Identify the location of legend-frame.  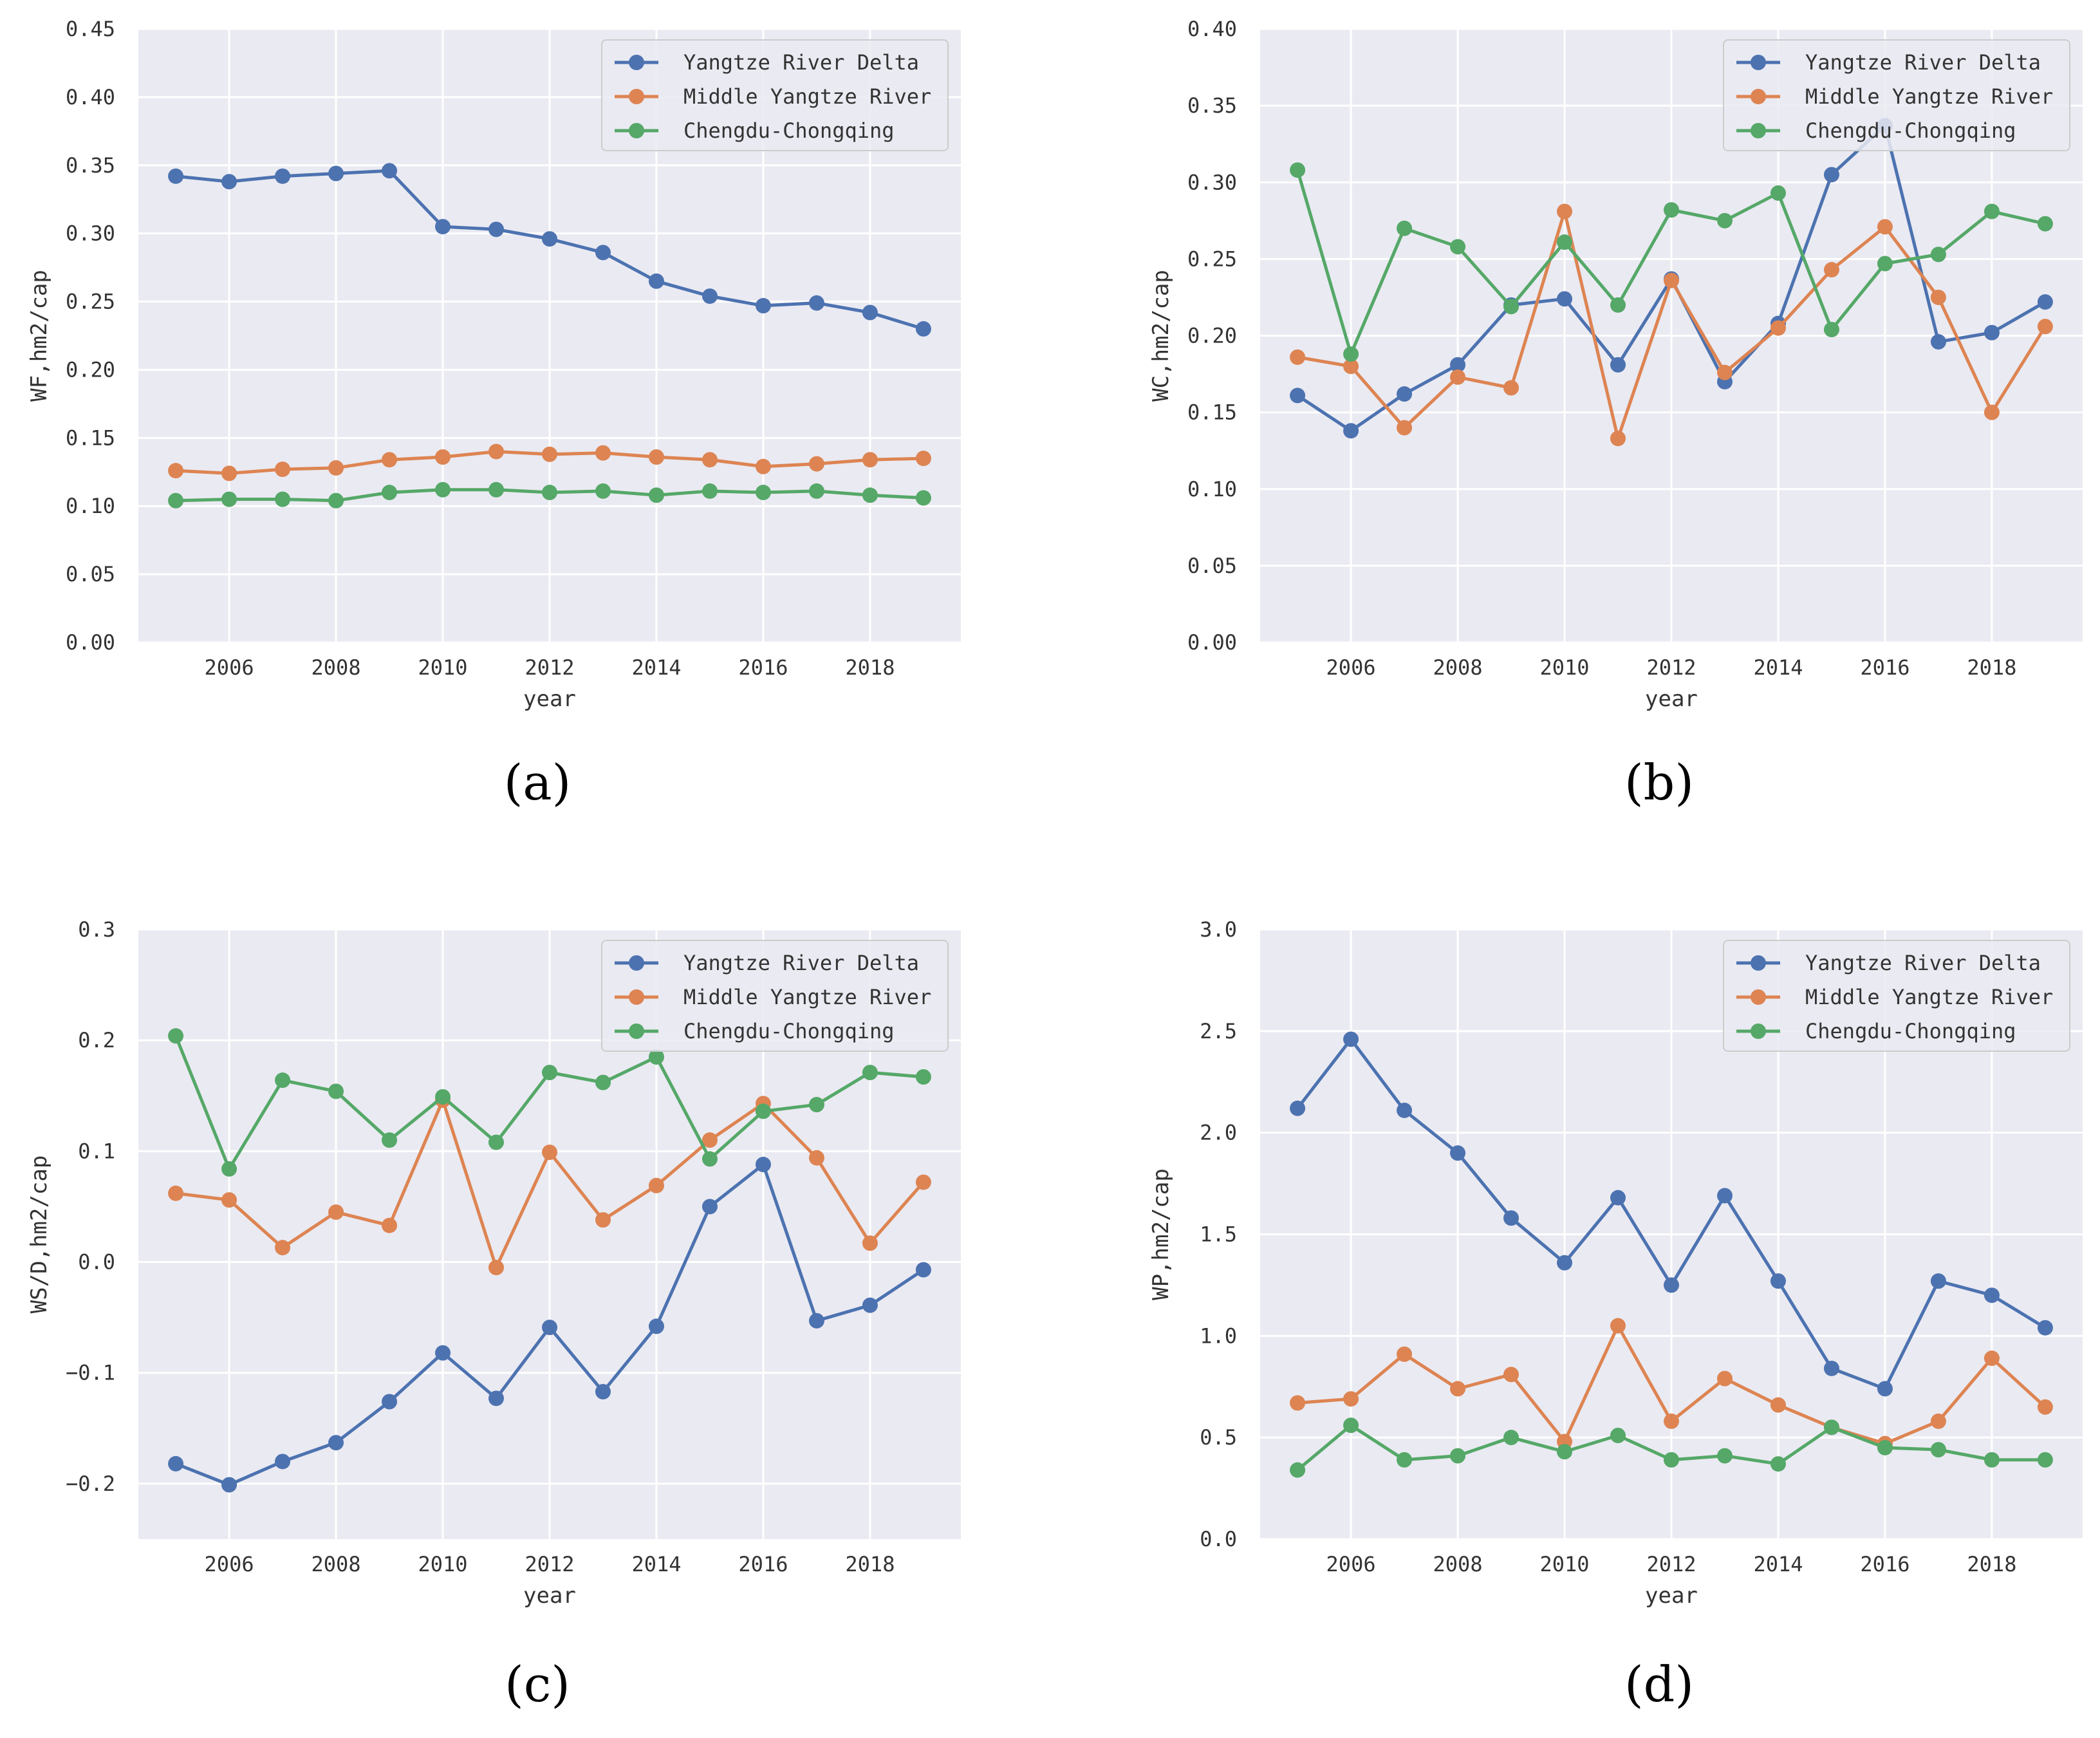
(1896, 95).